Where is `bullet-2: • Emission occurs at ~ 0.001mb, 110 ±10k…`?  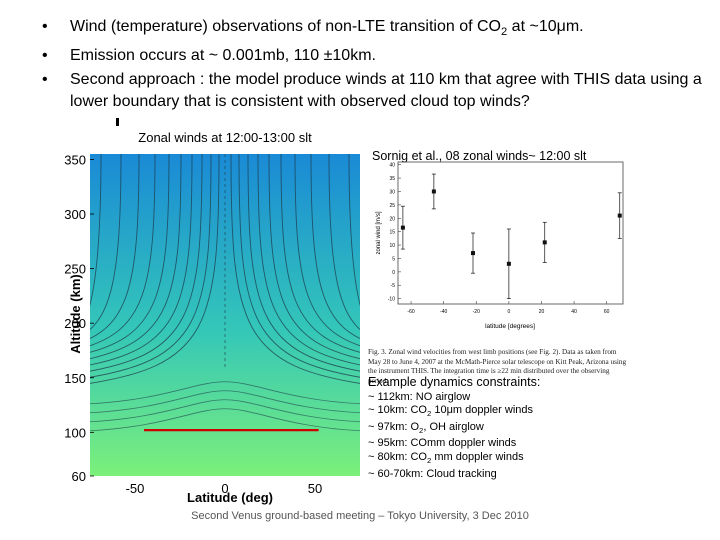 bullet-2: • Emission occurs at ~ 0.001mb, 110 ±10k… is located at coordinates (372, 56).